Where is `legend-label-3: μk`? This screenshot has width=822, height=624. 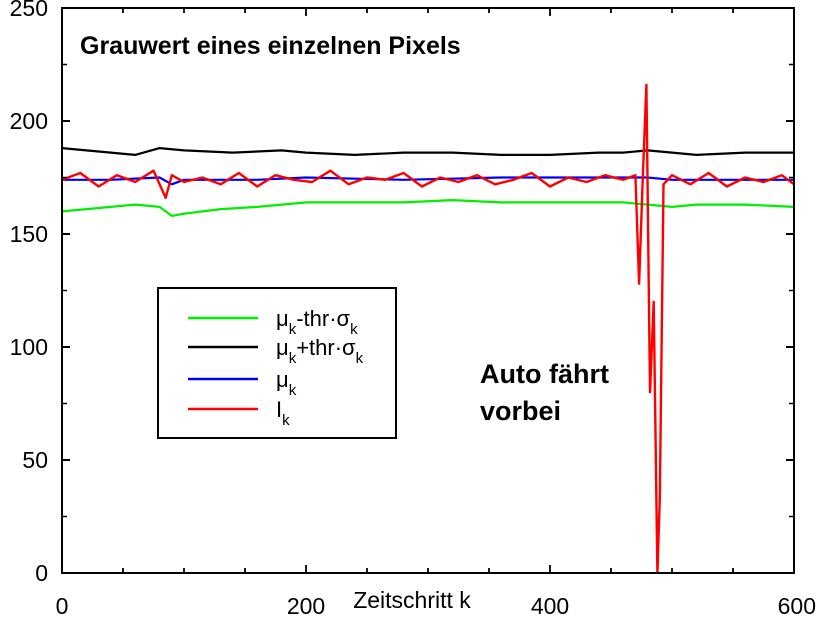
legend-label-3: μk is located at coordinates (286, 383).